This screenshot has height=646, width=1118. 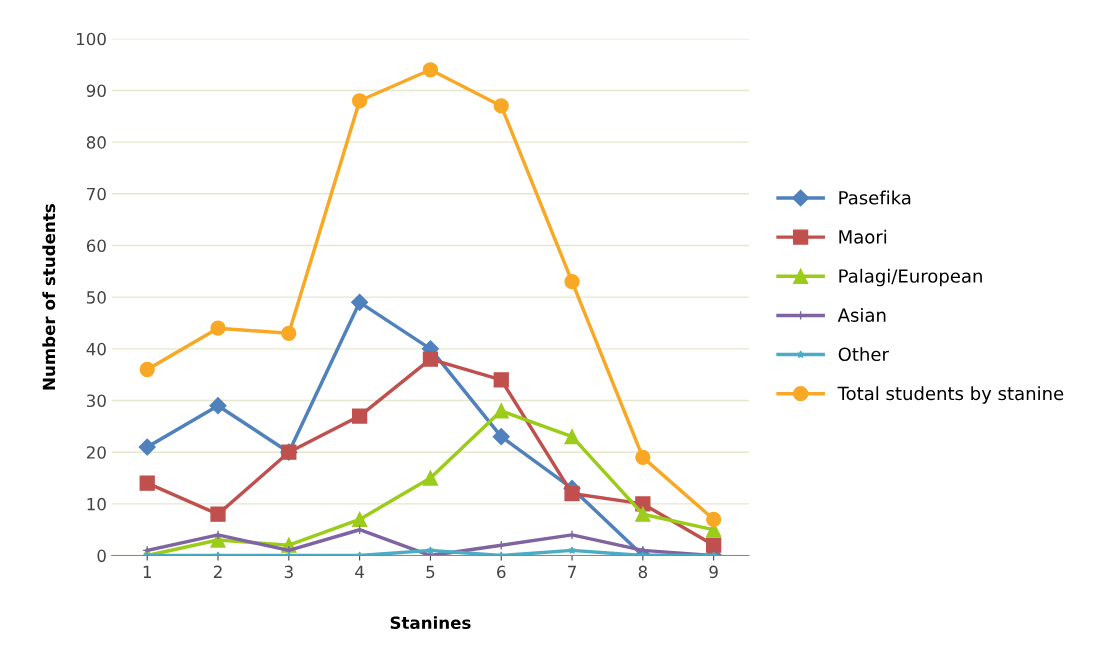 What do you see at coordinates (359, 571) in the screenshot?
I see `x-tick-label: 4` at bounding box center [359, 571].